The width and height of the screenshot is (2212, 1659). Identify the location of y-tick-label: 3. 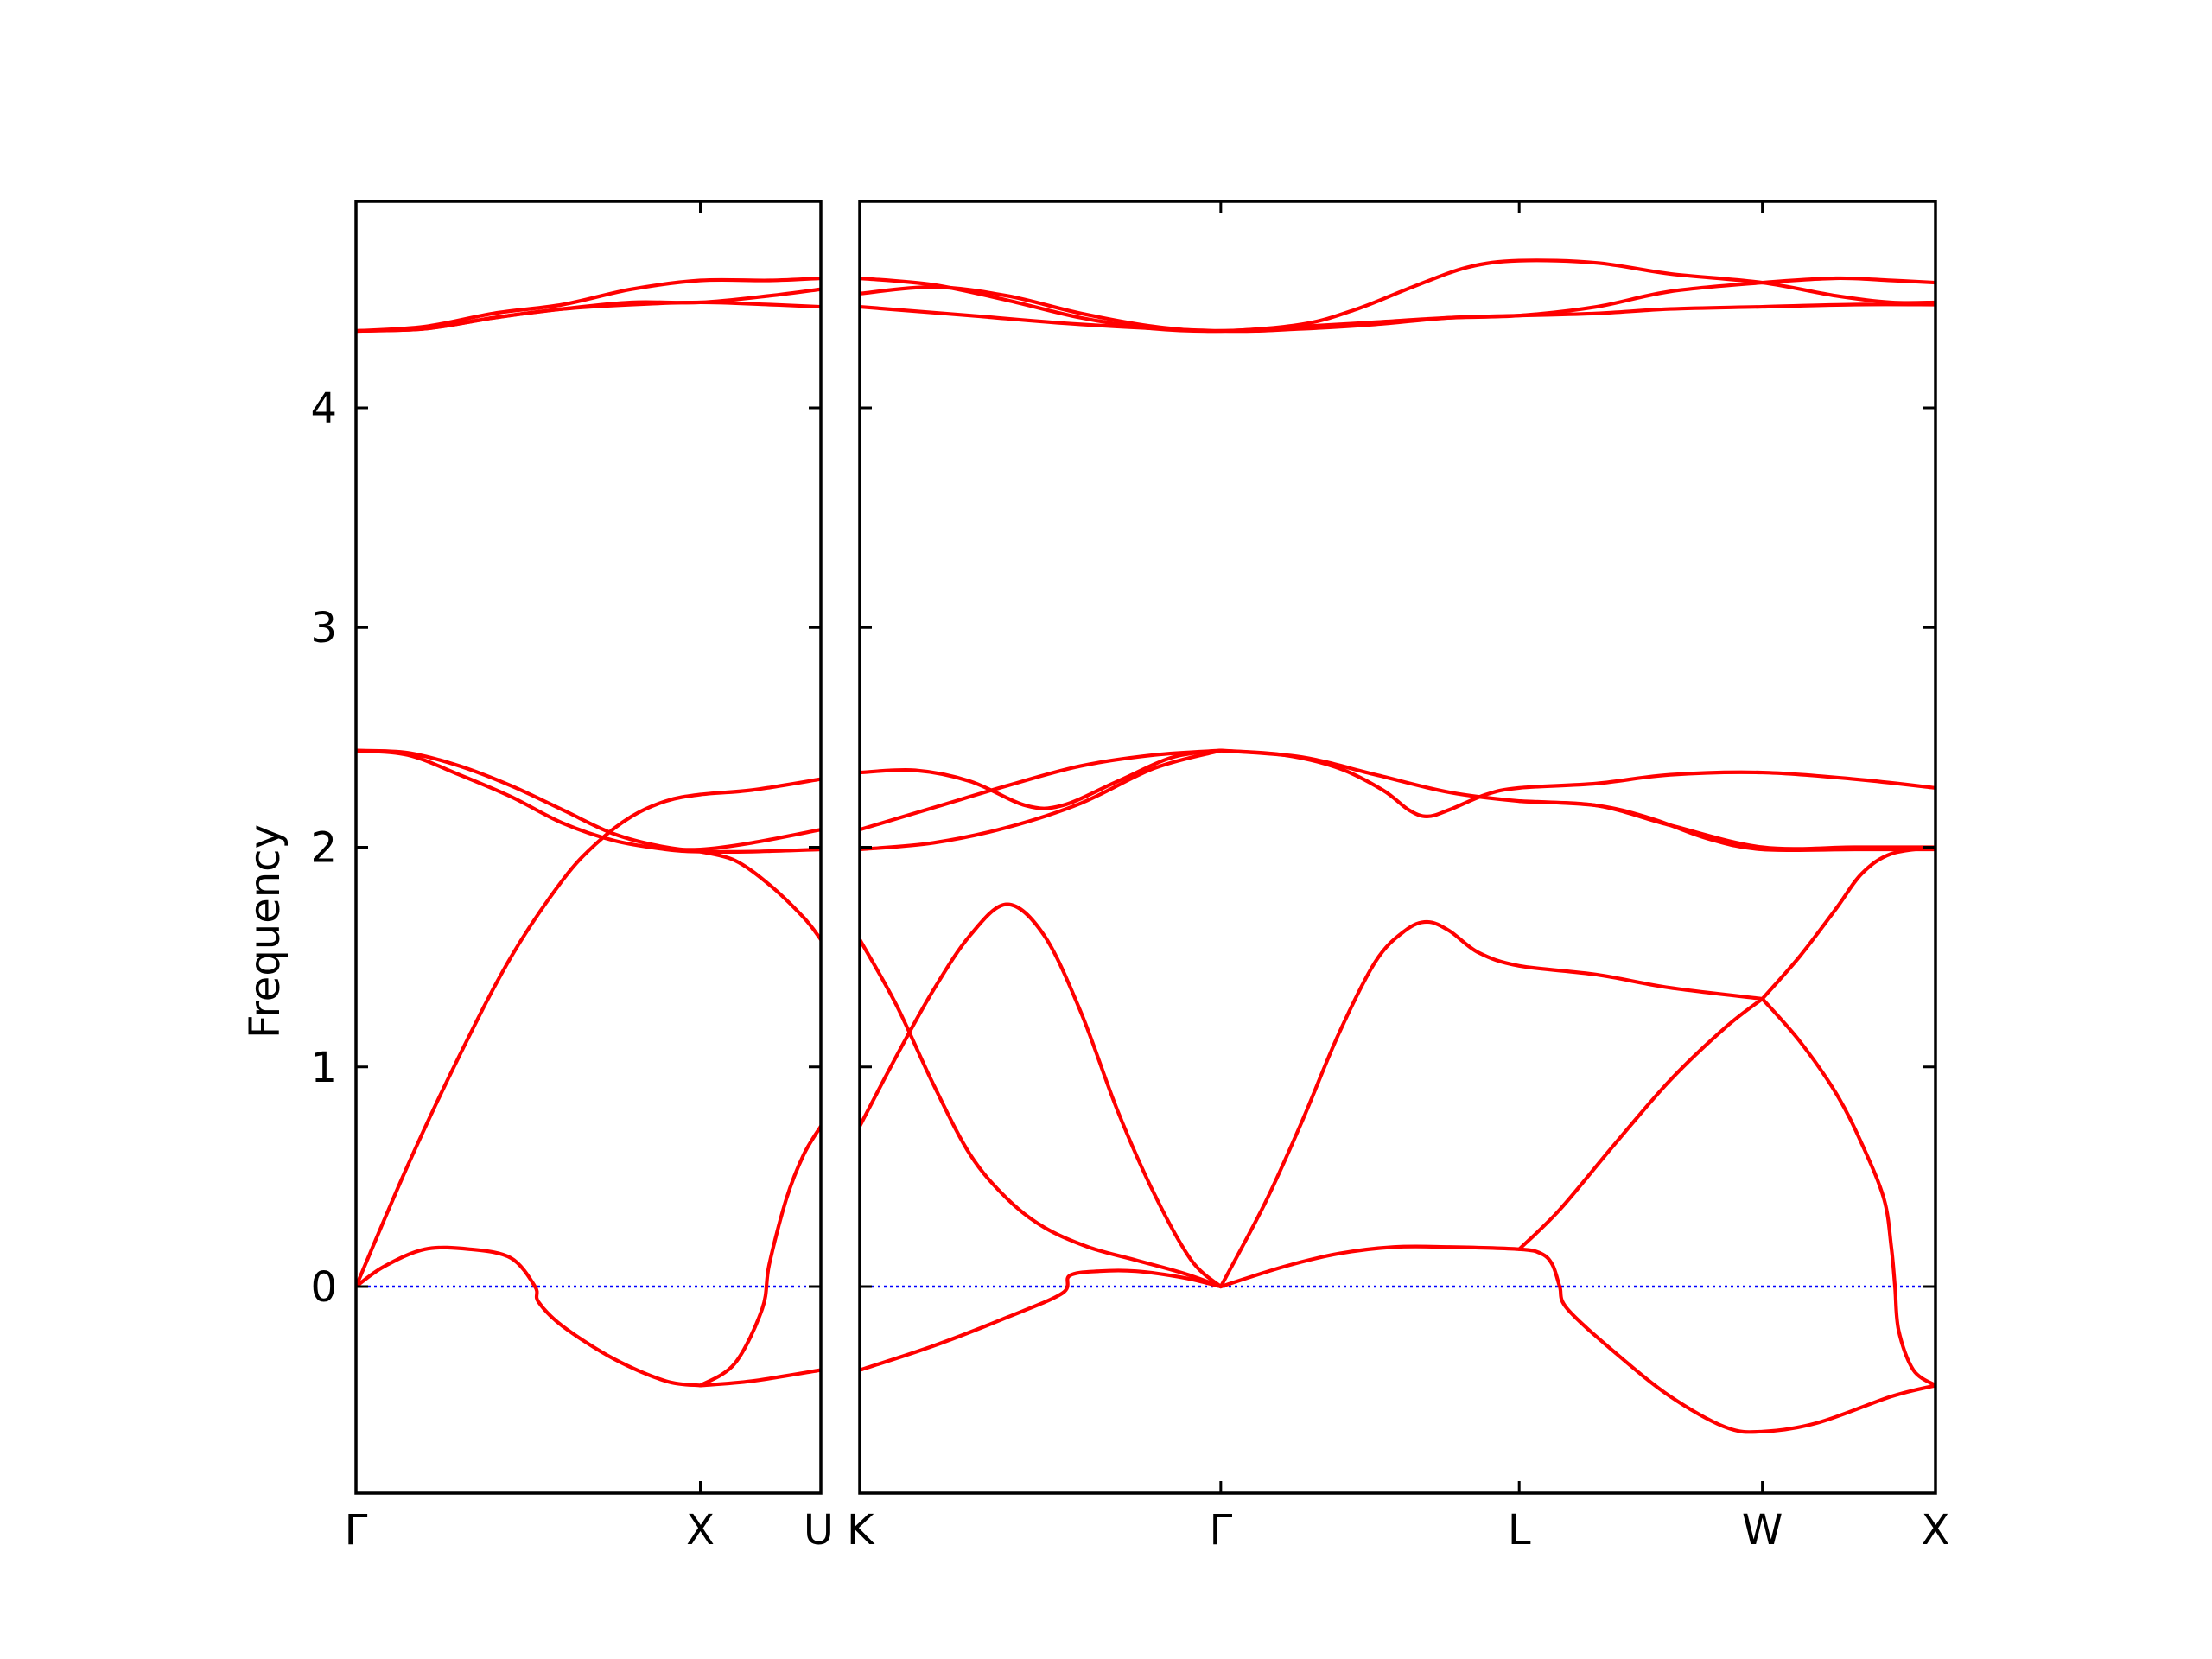
(323, 628).